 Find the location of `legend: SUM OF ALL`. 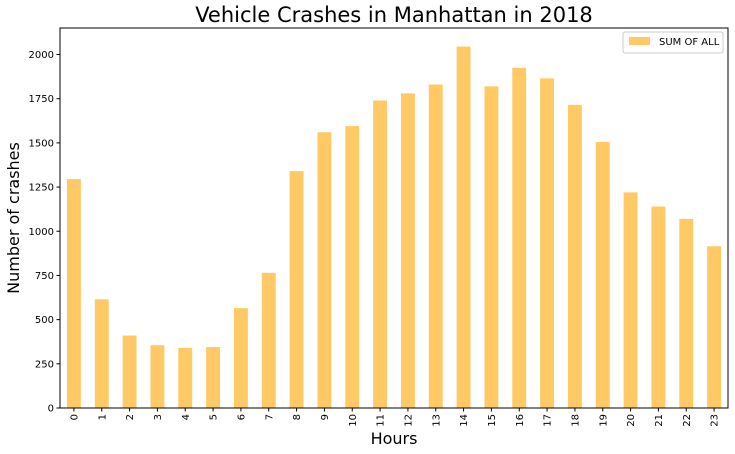

legend: SUM OF ALL is located at coordinates (673, 42).